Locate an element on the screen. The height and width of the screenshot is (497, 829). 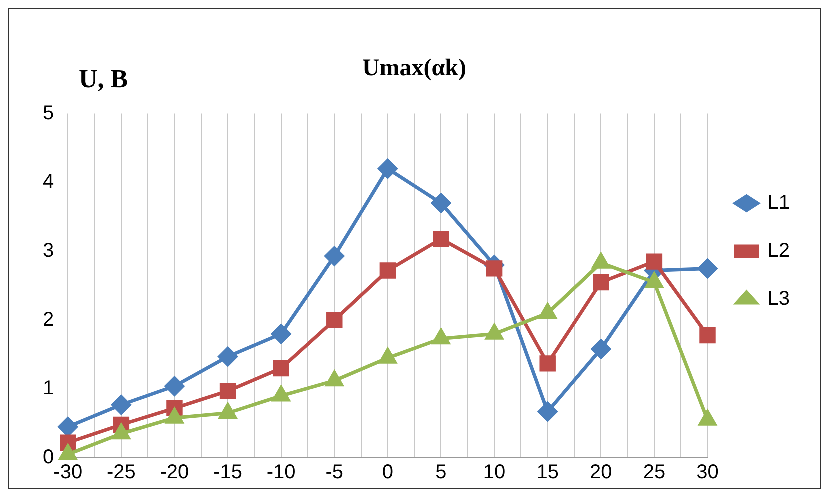
x-tick-label: 0 is located at coordinates (388, 473).